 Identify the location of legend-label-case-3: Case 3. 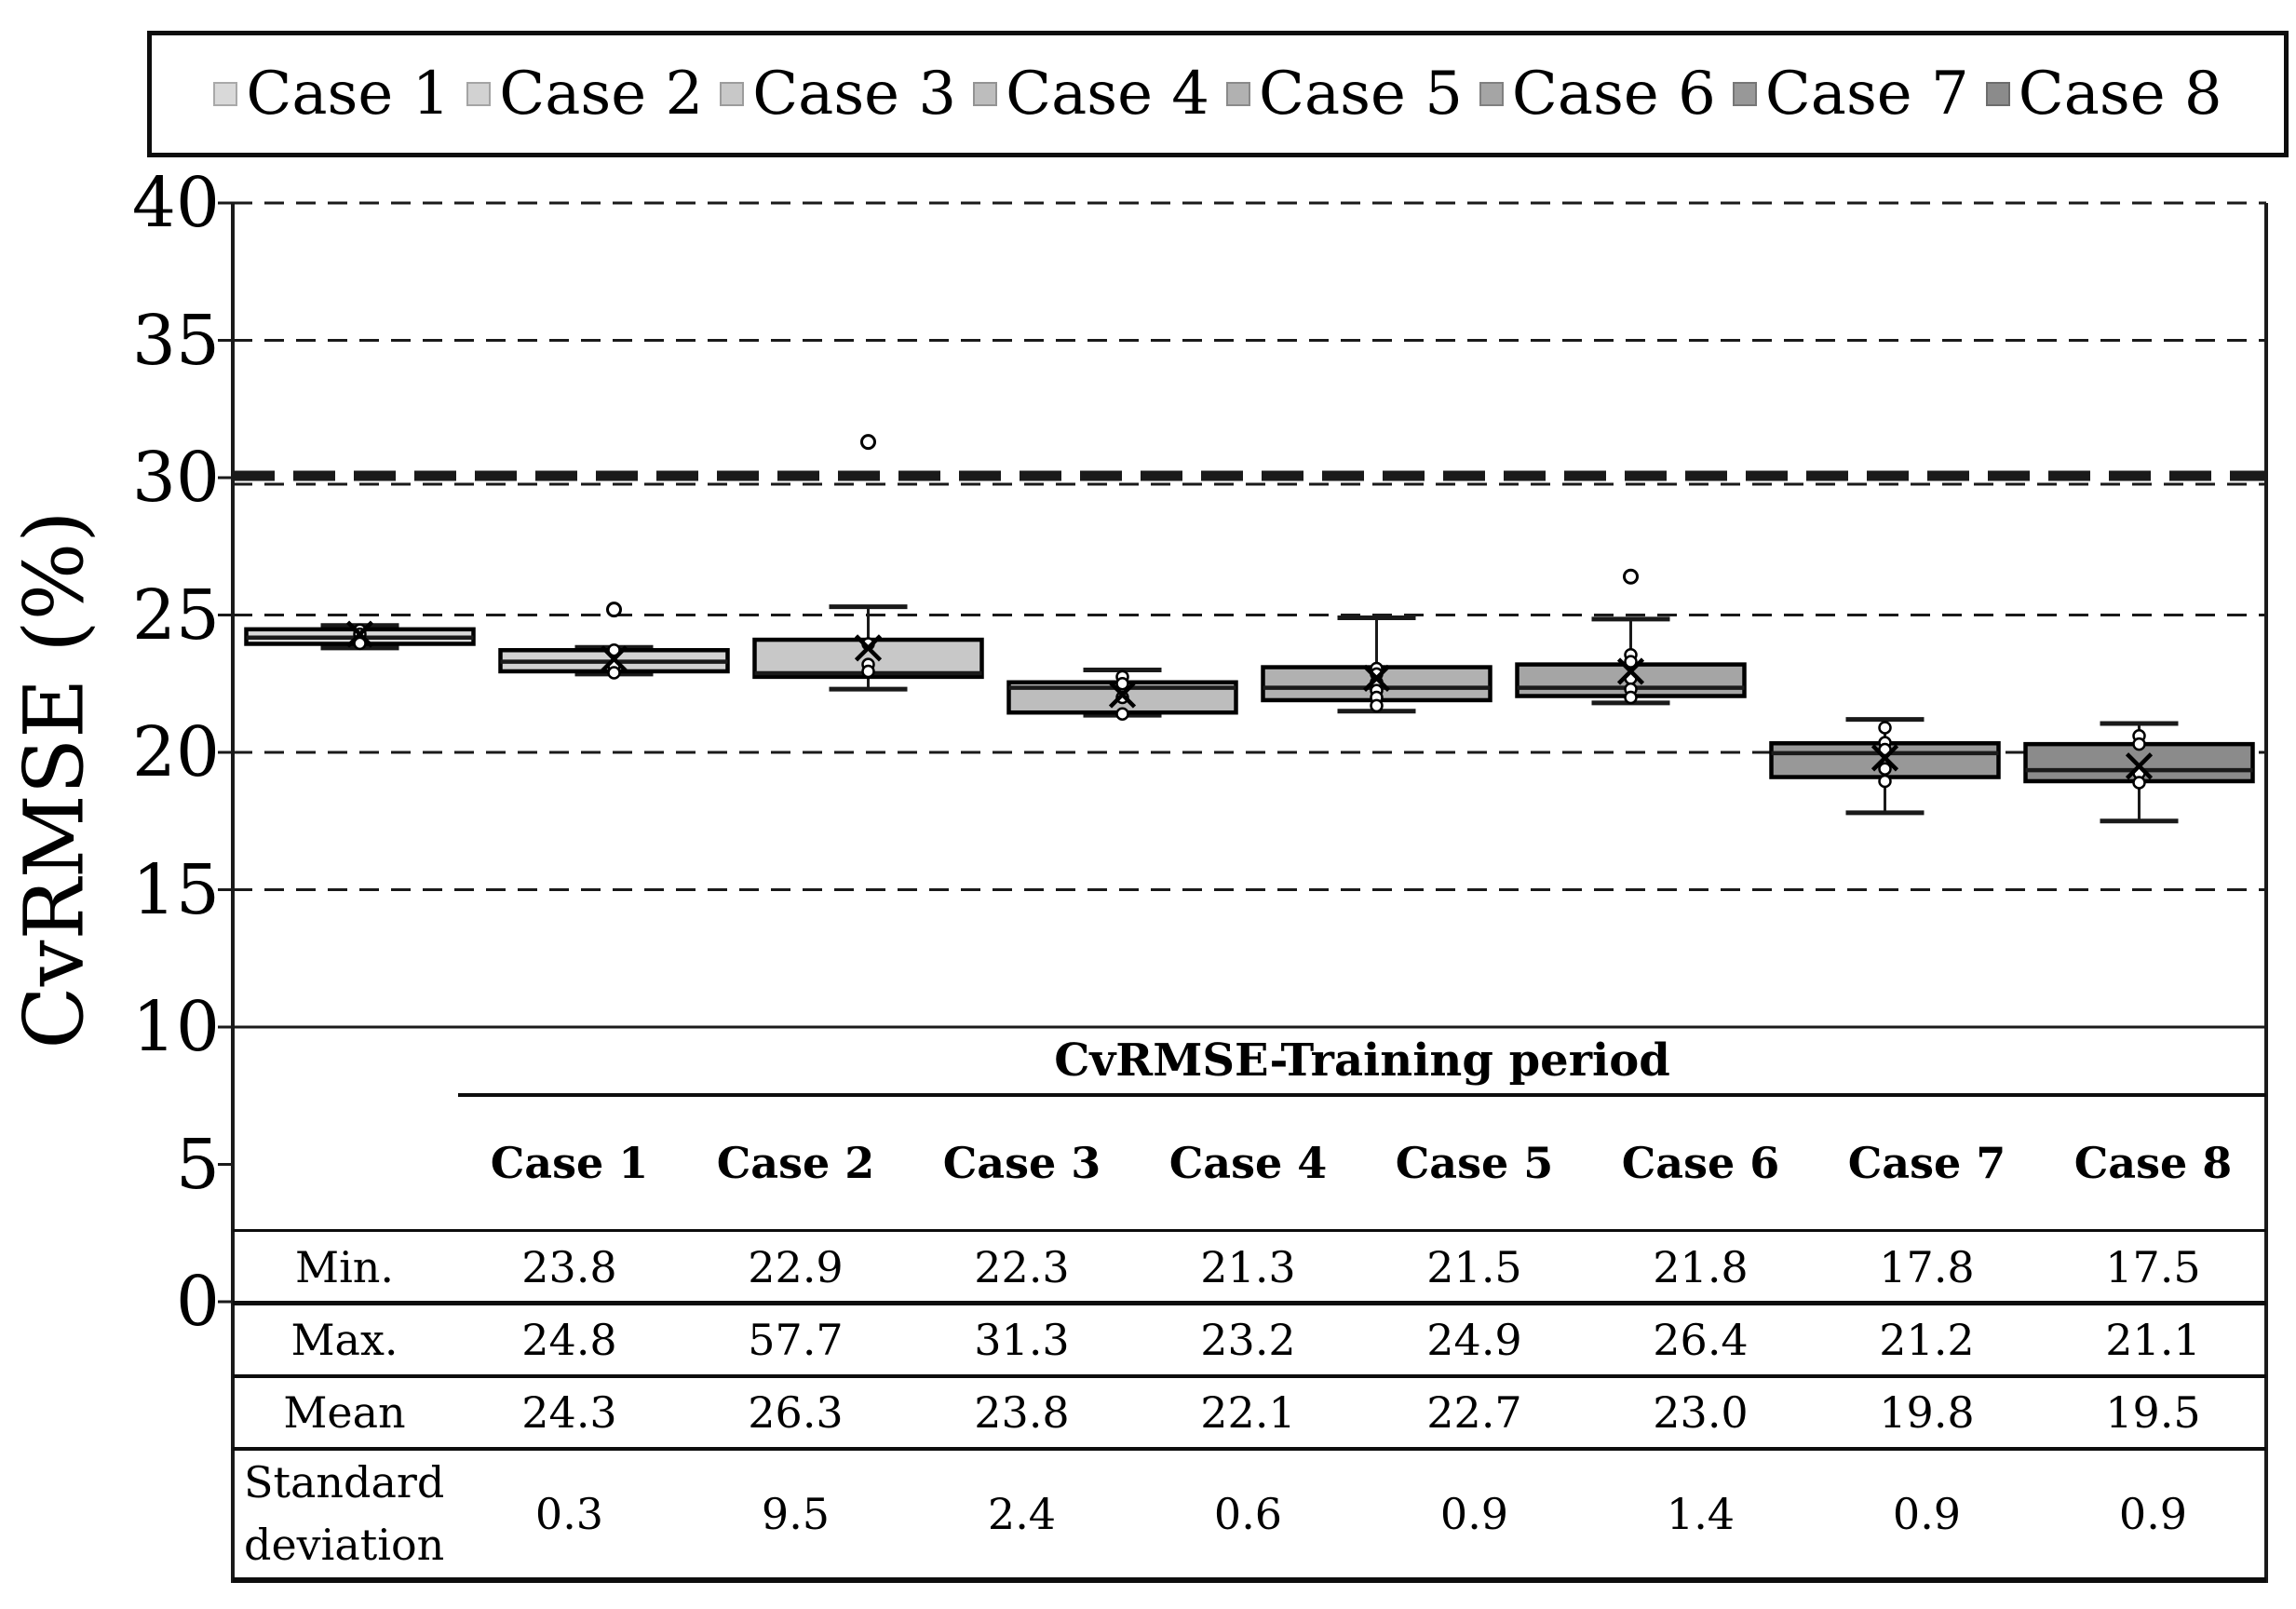
(854, 94).